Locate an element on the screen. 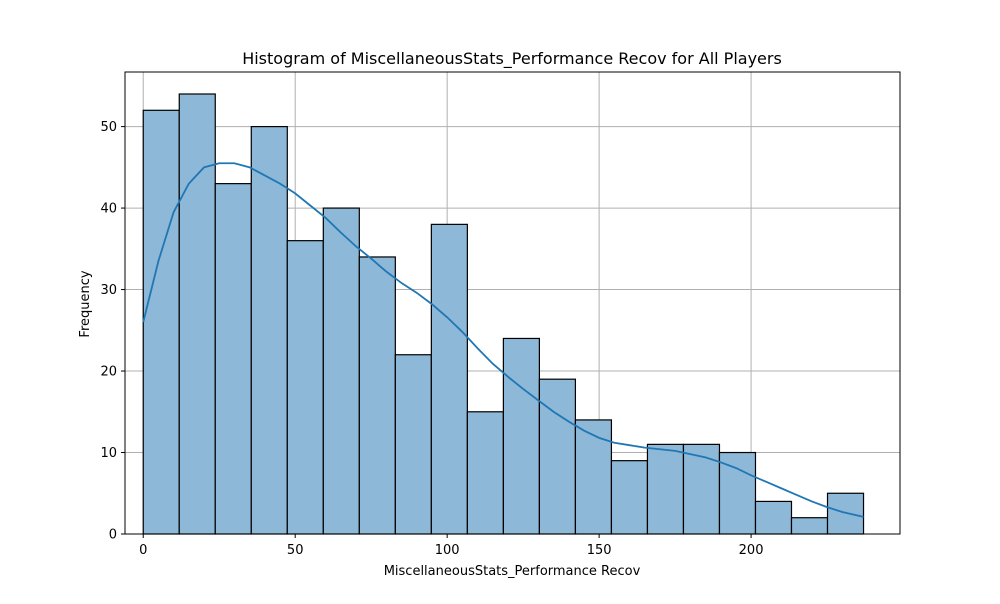 The height and width of the screenshot is (604, 1000). y-tick-label: 10 is located at coordinates (108, 453).